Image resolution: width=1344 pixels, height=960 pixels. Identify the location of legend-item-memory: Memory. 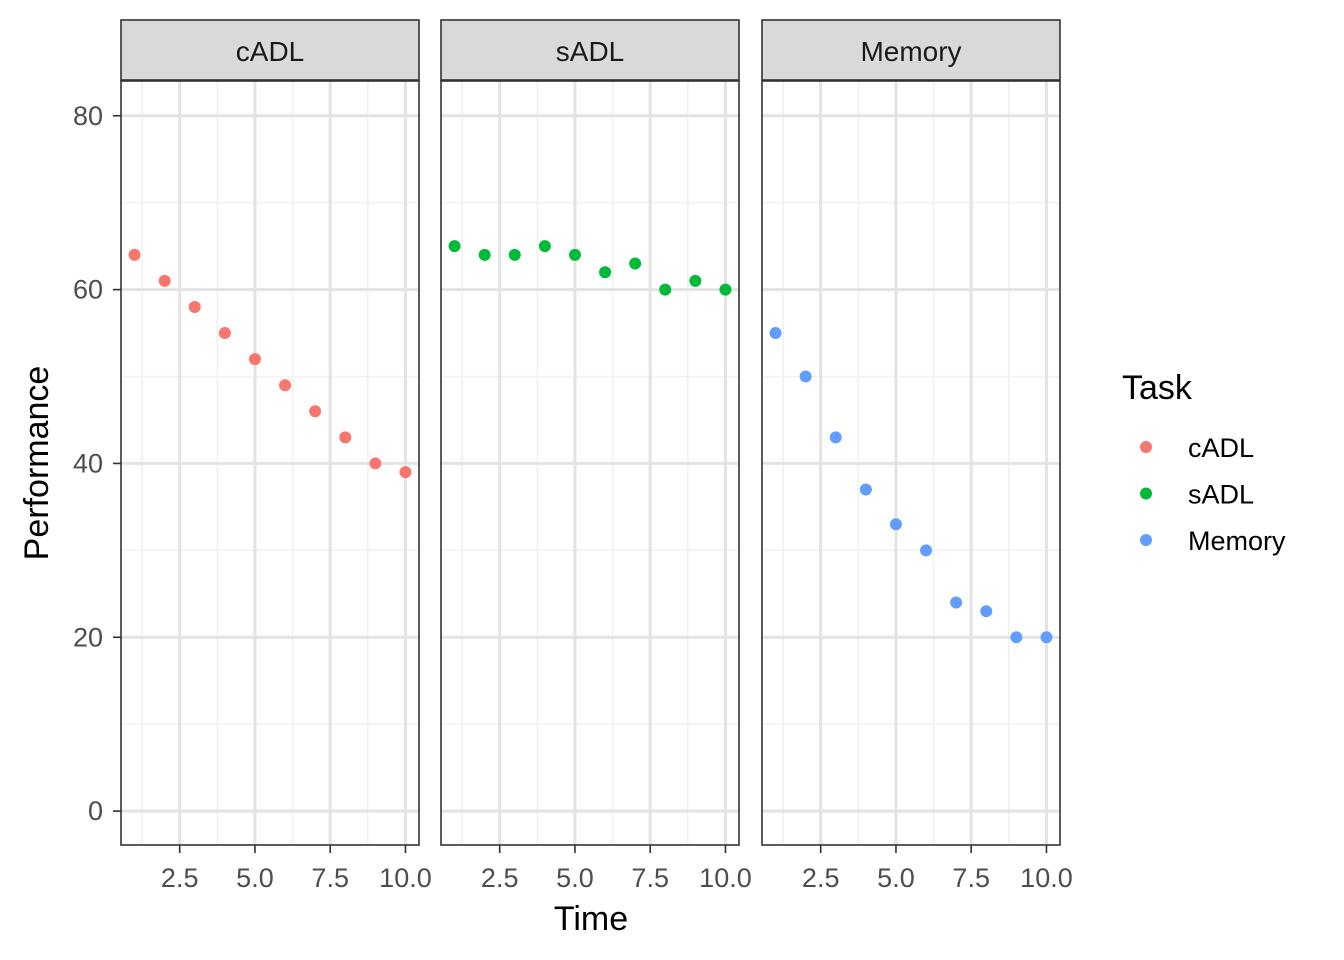
(1213, 541).